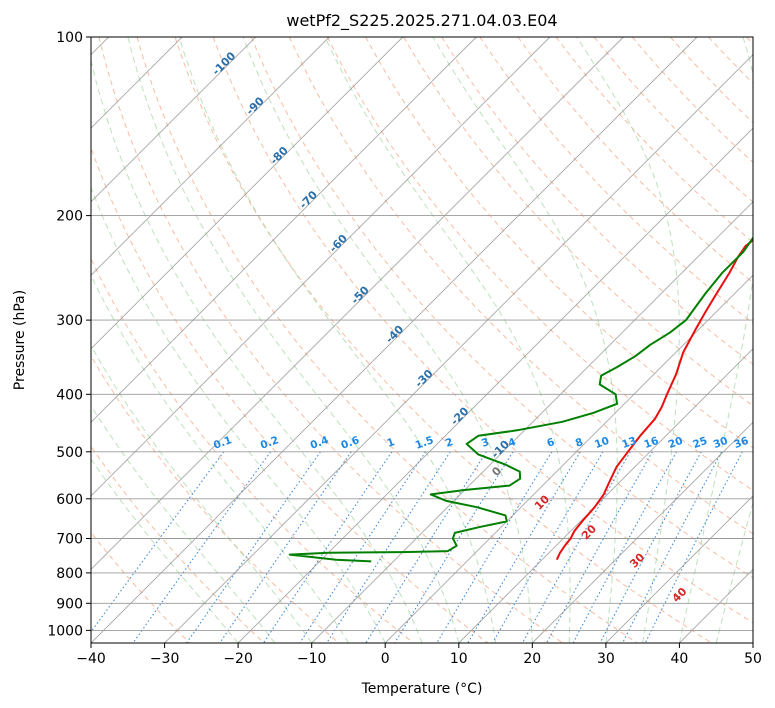  What do you see at coordinates (320, 443) in the screenshot?
I see `mixing-ratio-label: 0.4` at bounding box center [320, 443].